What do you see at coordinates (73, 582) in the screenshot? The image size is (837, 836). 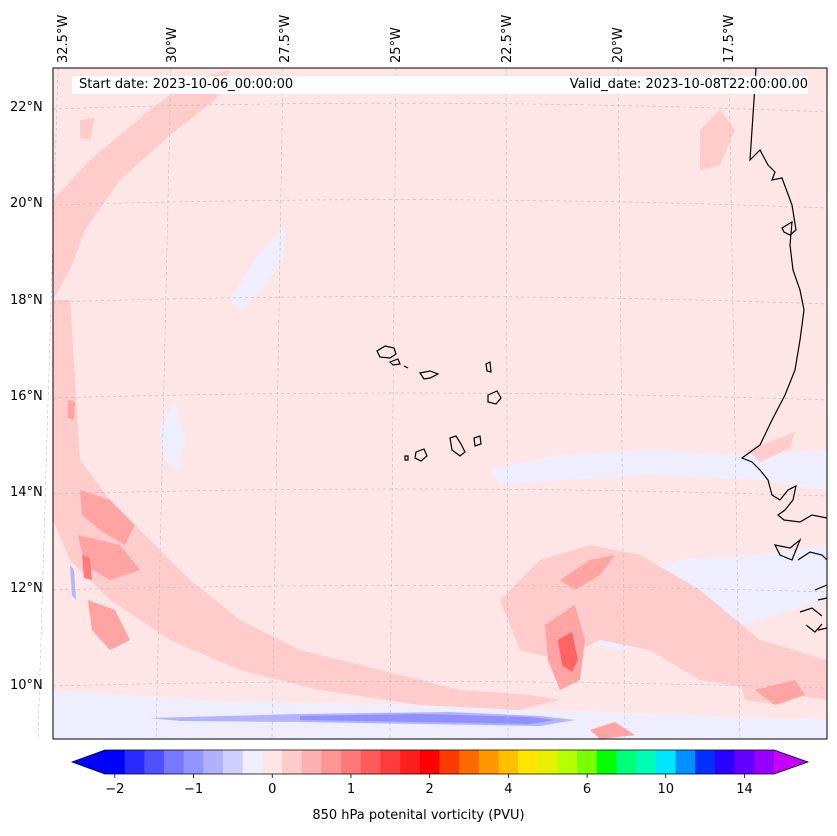 I see `blue-sliver` at bounding box center [73, 582].